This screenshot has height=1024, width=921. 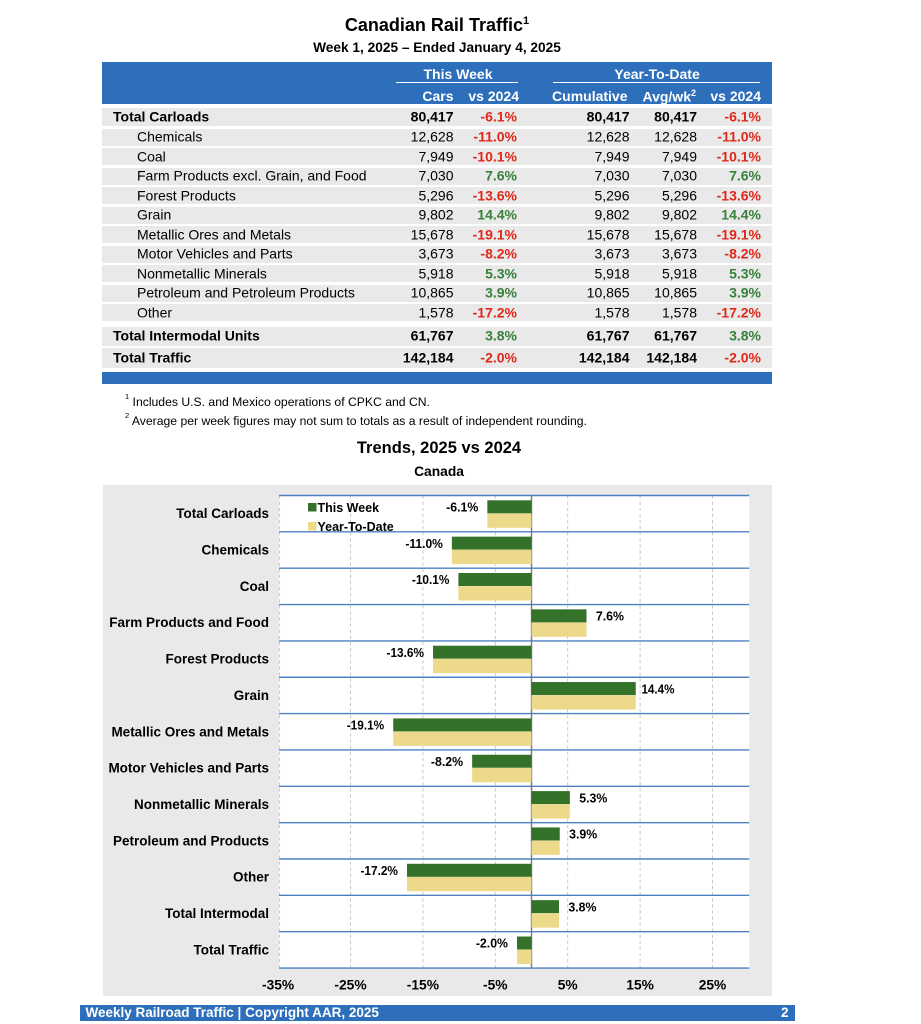 What do you see at coordinates (235, 550) in the screenshot?
I see `svg-text: Chemicals` at bounding box center [235, 550].